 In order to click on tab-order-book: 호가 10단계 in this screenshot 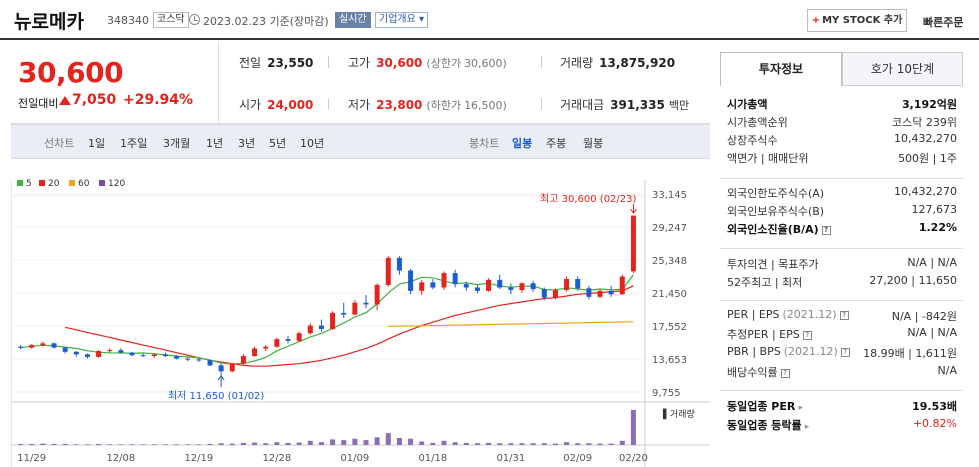, I will do `click(902, 69)`.